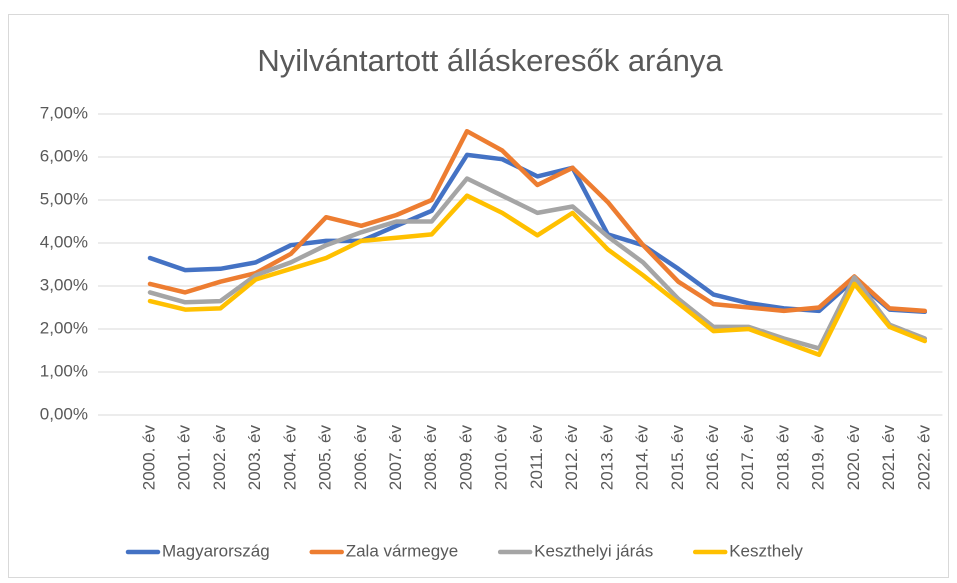  Describe the element at coordinates (853, 458) in the screenshot. I see `x-tick-label: 2020. év` at that location.